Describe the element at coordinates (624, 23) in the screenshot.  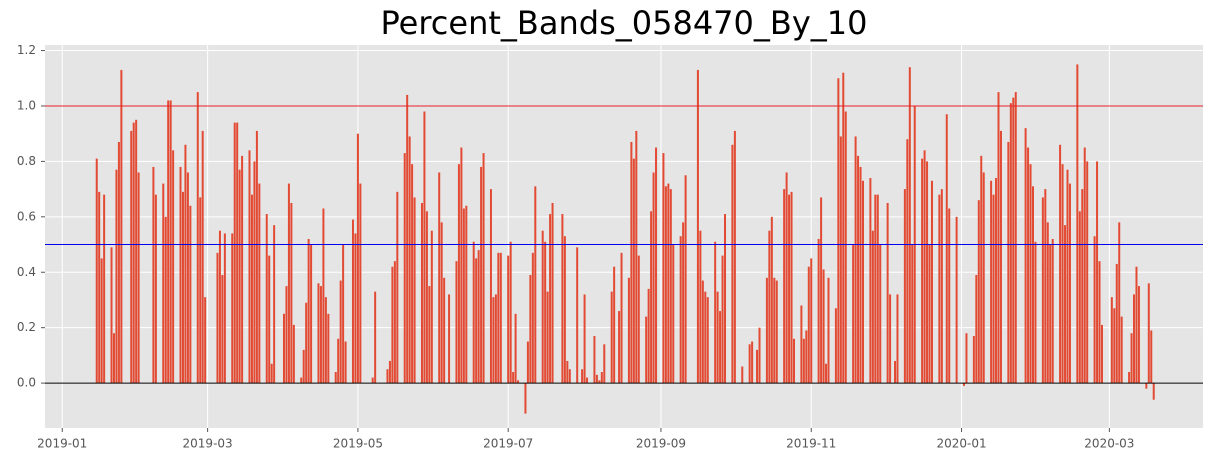
I see `chart-title: Percent_Bands_058470_By_10` at that location.